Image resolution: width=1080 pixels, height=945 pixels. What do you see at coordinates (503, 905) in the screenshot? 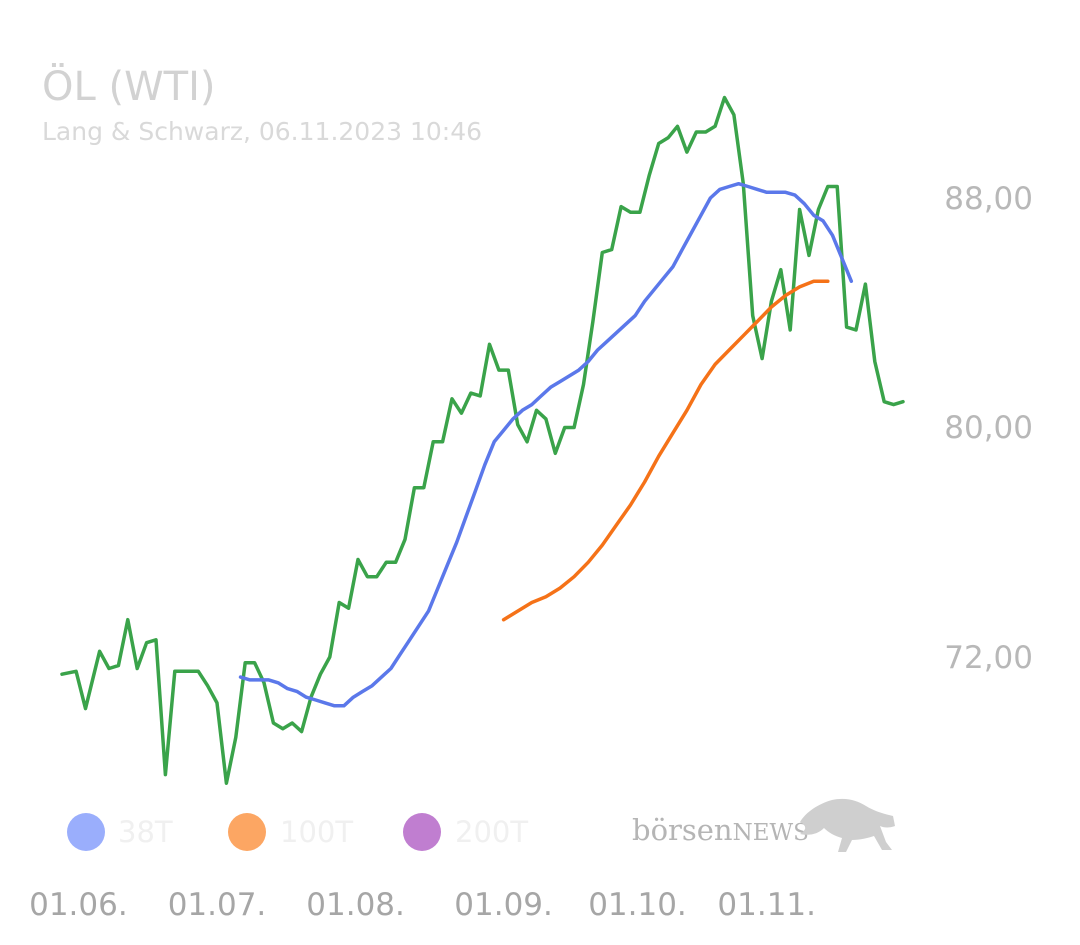
I see `x-tick-label: 01.09.` at bounding box center [503, 905].